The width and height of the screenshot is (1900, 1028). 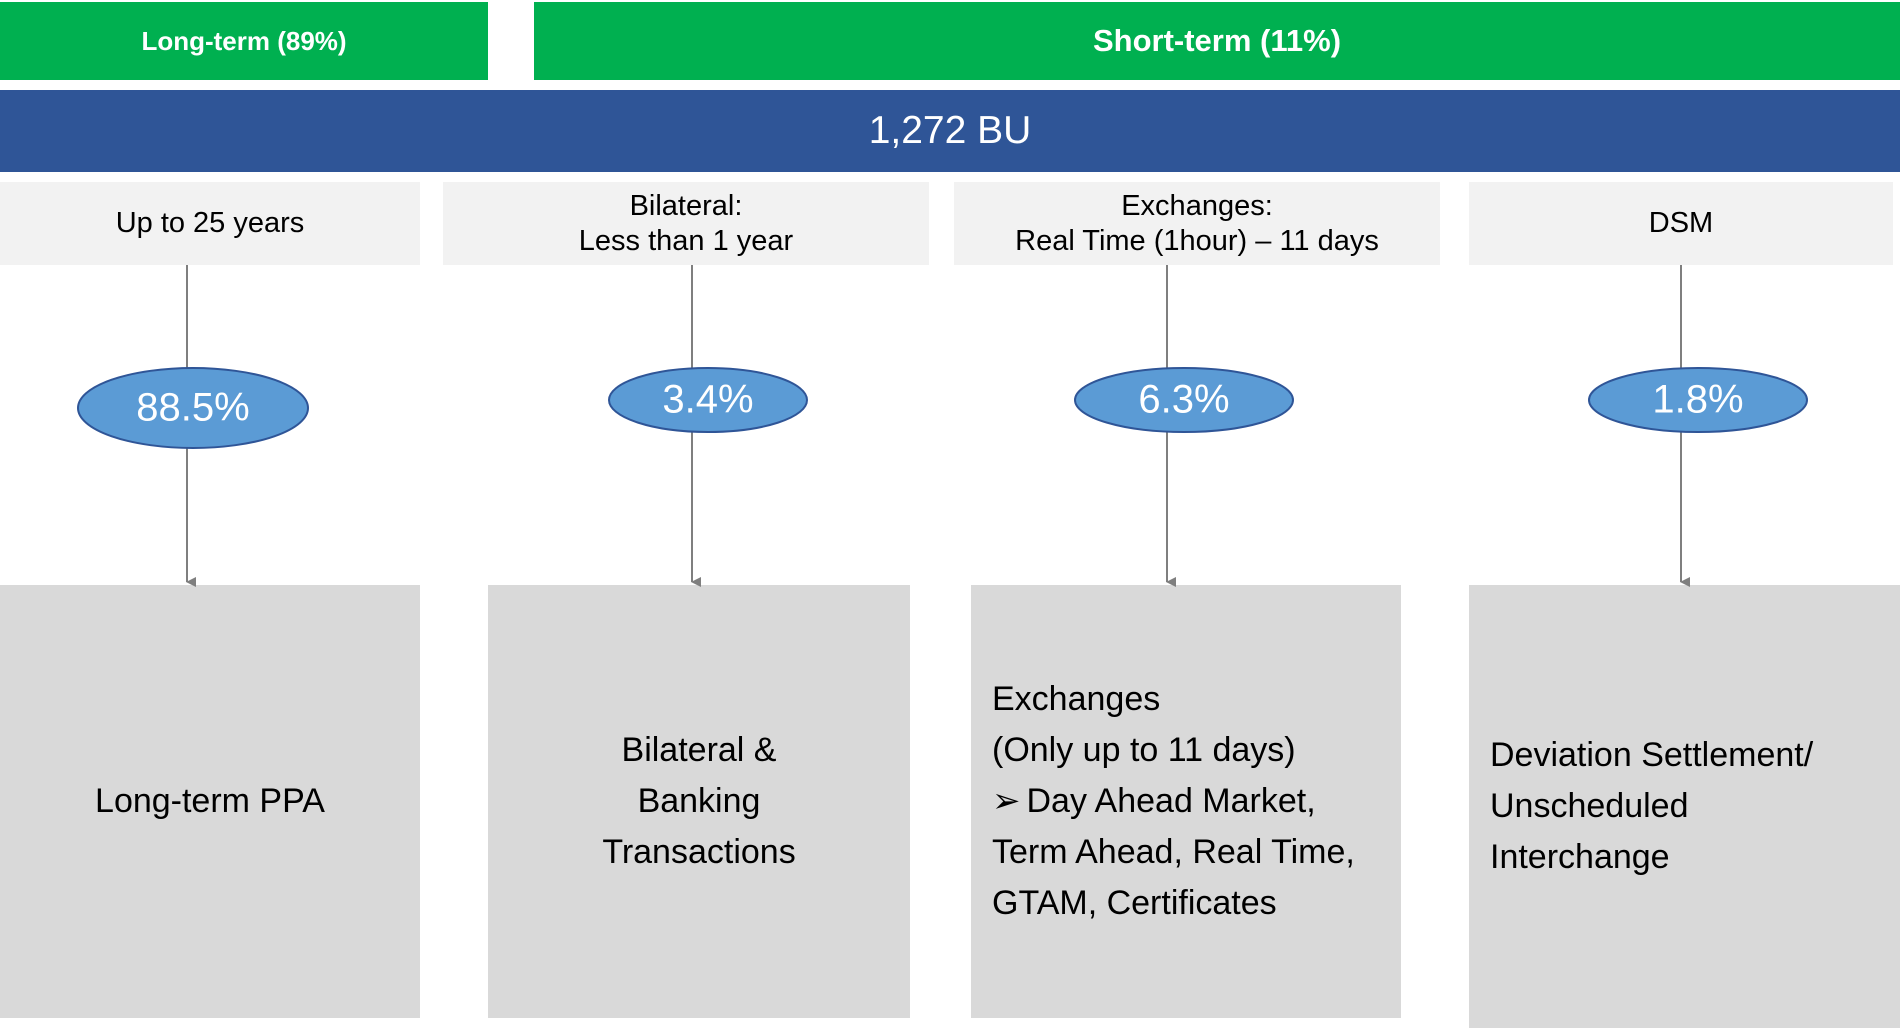 What do you see at coordinates (1144, 750) in the screenshot?
I see `box-line: (Only up to 11 days)` at bounding box center [1144, 750].